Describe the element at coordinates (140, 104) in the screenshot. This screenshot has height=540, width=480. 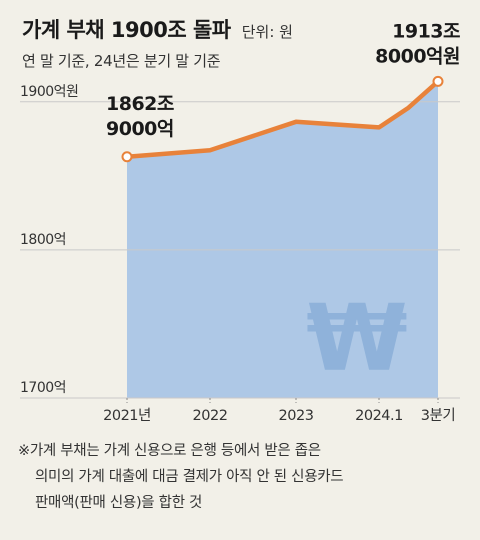
I see `data-label: 1862조` at that location.